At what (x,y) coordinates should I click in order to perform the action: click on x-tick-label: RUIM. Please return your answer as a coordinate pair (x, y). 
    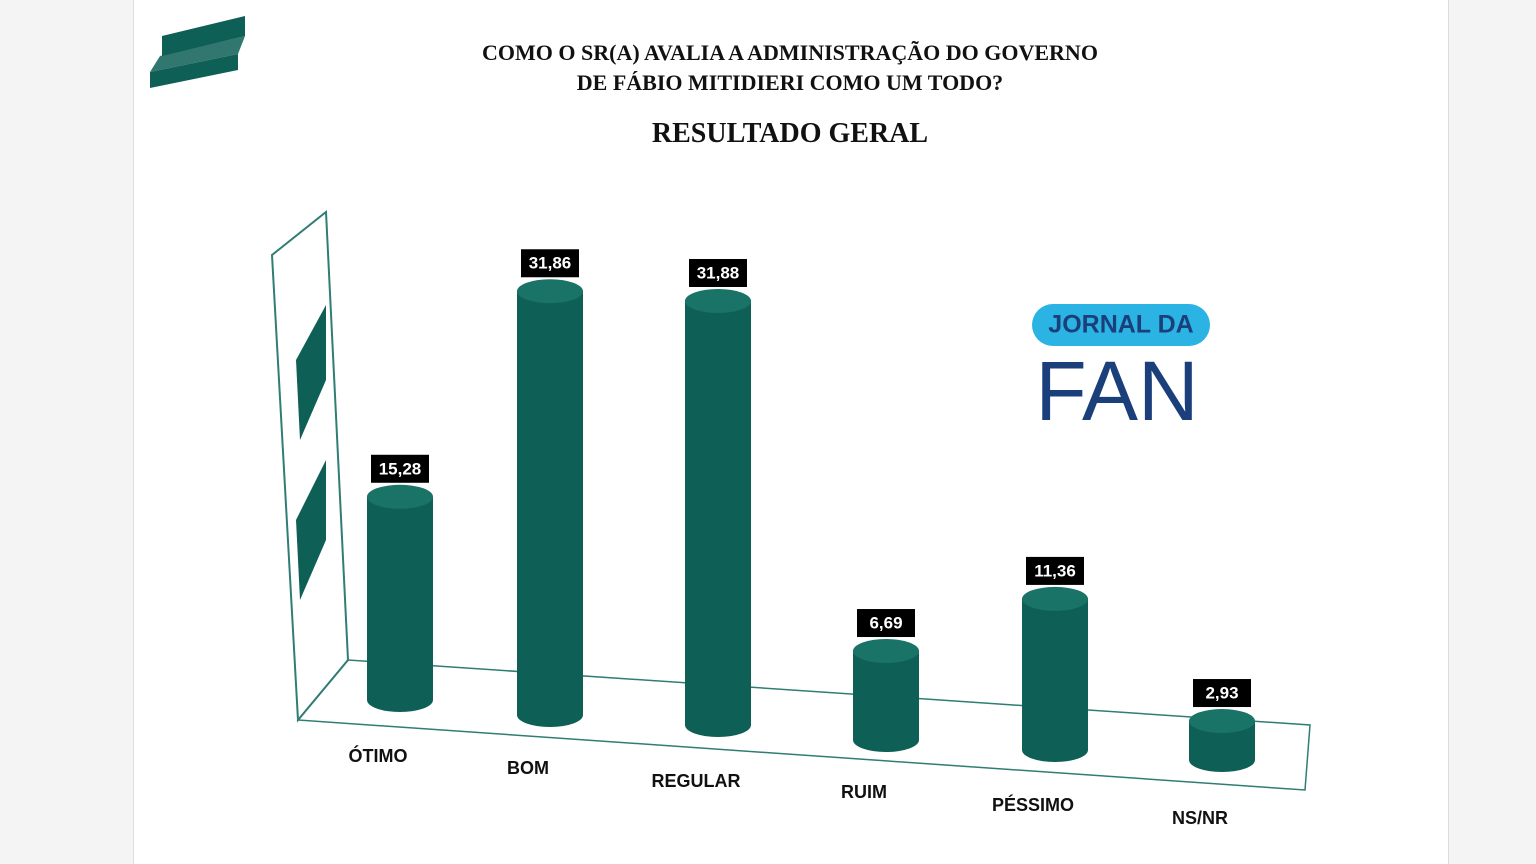
    Looking at the image, I should click on (864, 792).